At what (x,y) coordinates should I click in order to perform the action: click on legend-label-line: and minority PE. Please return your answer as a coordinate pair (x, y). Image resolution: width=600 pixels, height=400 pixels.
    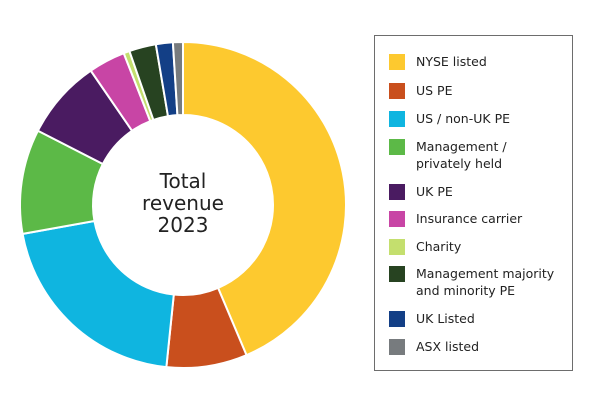
    Looking at the image, I should click on (466, 290).